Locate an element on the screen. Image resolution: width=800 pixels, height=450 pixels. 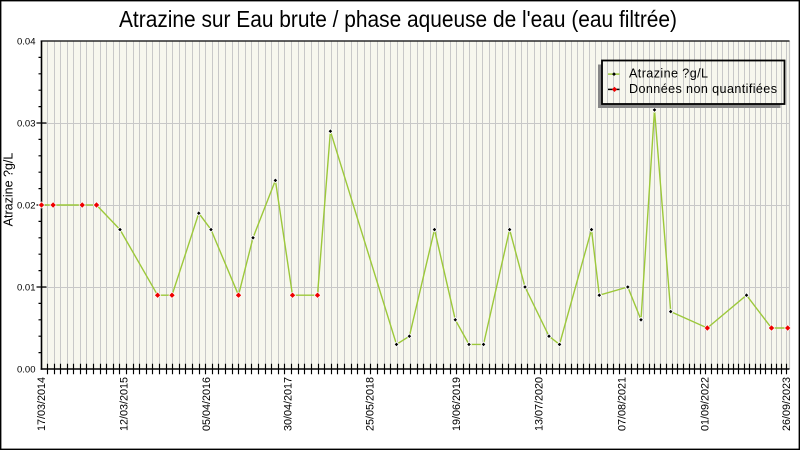
svg-text: Données non quantifiées is located at coordinates (703, 89).